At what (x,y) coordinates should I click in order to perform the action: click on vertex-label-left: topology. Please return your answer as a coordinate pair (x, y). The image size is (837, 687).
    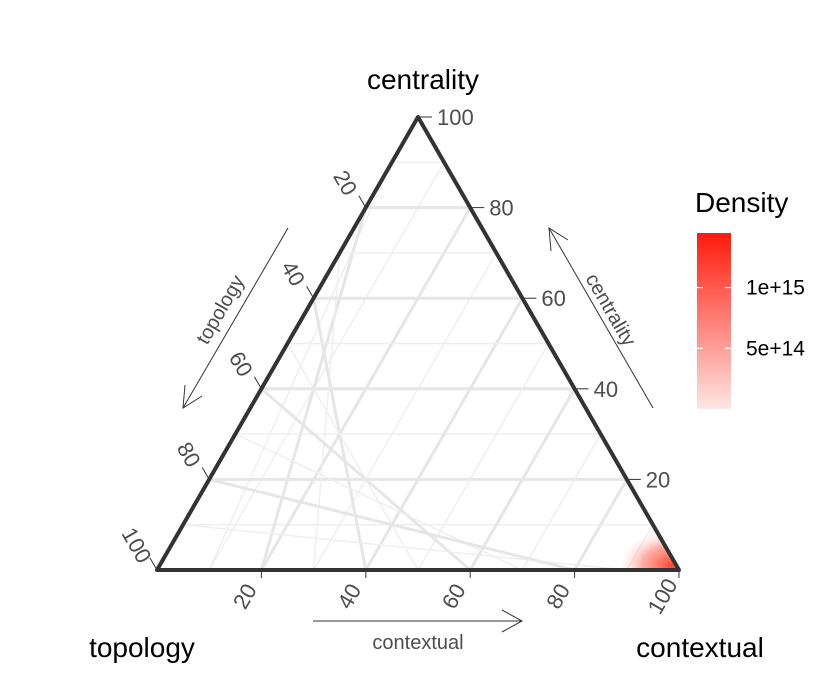
    Looking at the image, I should click on (142, 647).